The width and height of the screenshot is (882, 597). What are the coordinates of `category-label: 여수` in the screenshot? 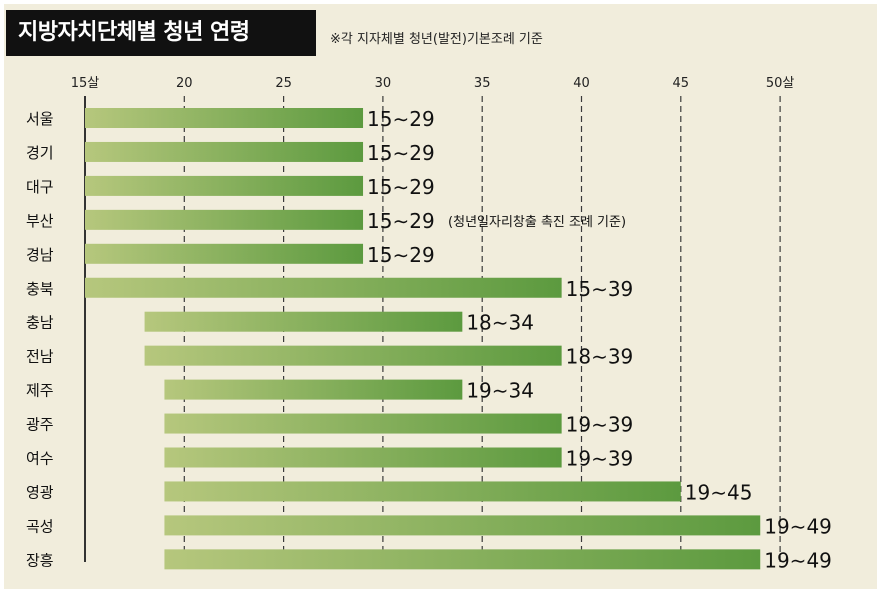 It's located at (40, 459).